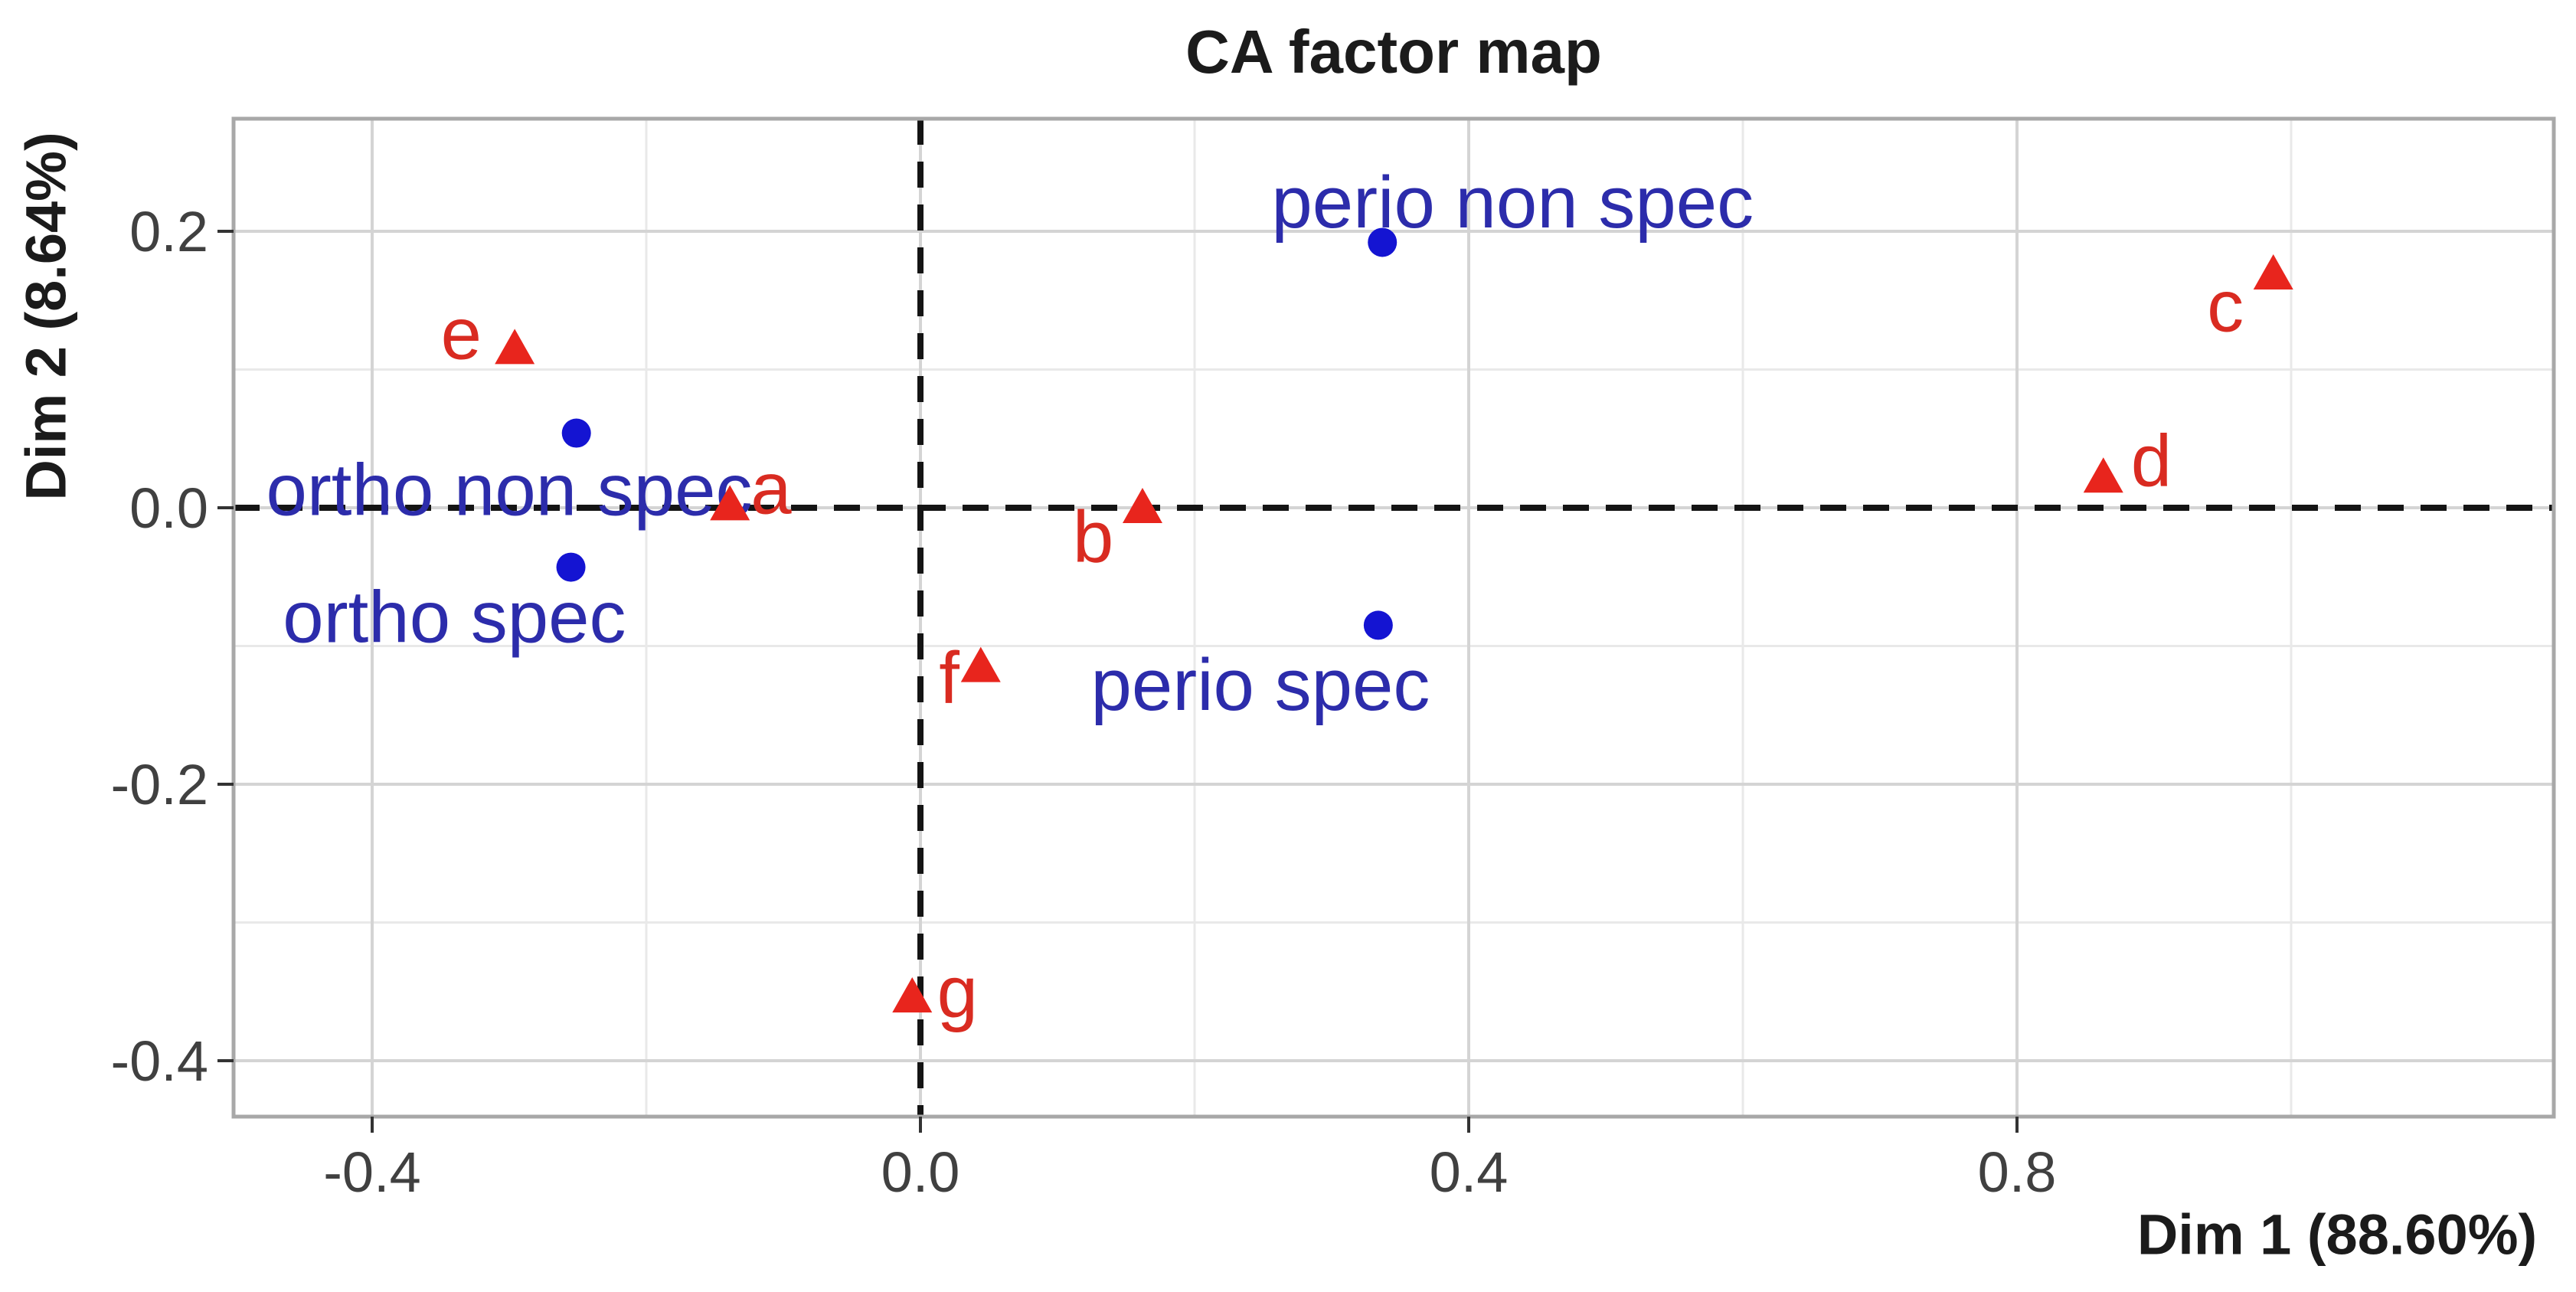 The image size is (2576, 1292). Describe the element at coordinates (2017, 1172) in the screenshot. I see `x-tick-label: 0.8` at that location.